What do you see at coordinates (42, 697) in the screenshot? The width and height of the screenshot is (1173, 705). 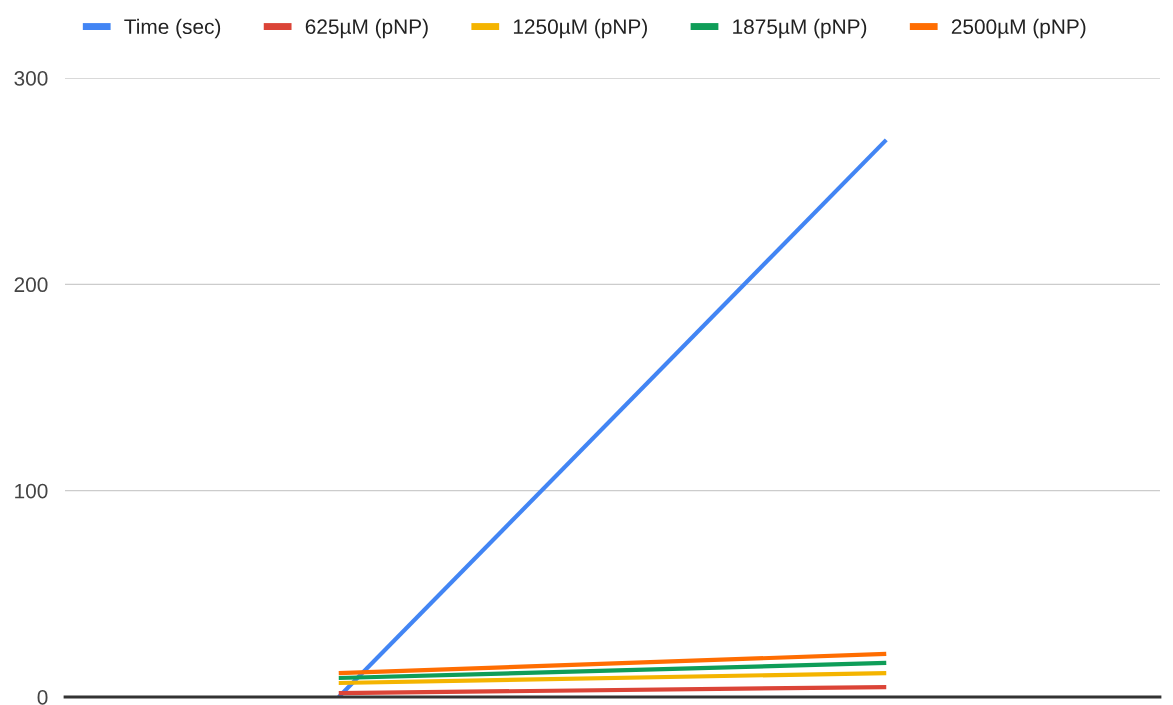 I see `y-tick-label: 0` at bounding box center [42, 697].